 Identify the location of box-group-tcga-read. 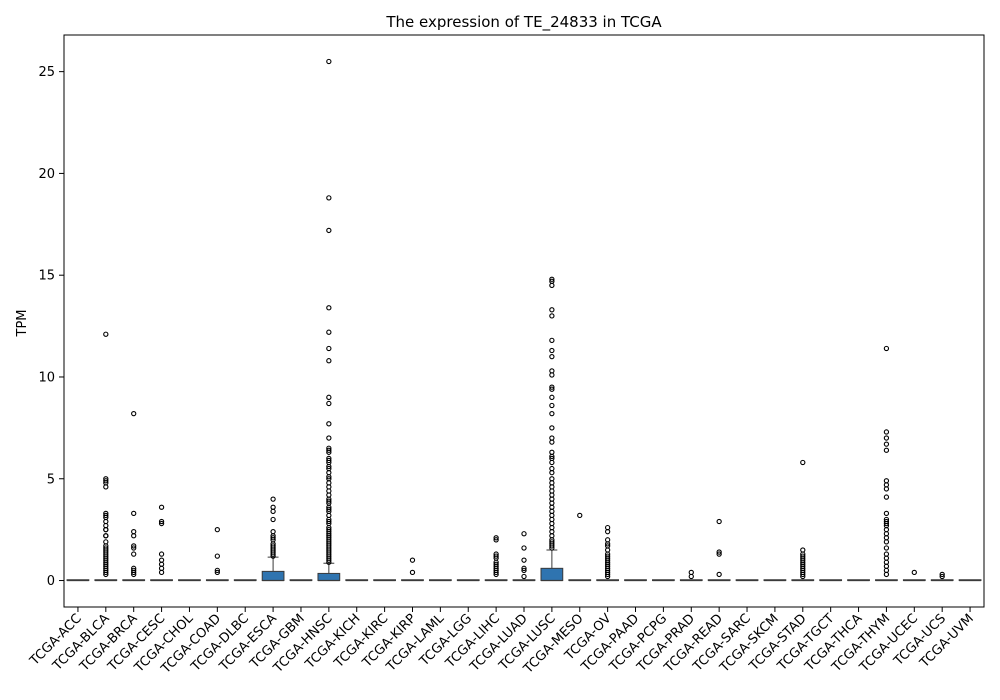
(719, 550).